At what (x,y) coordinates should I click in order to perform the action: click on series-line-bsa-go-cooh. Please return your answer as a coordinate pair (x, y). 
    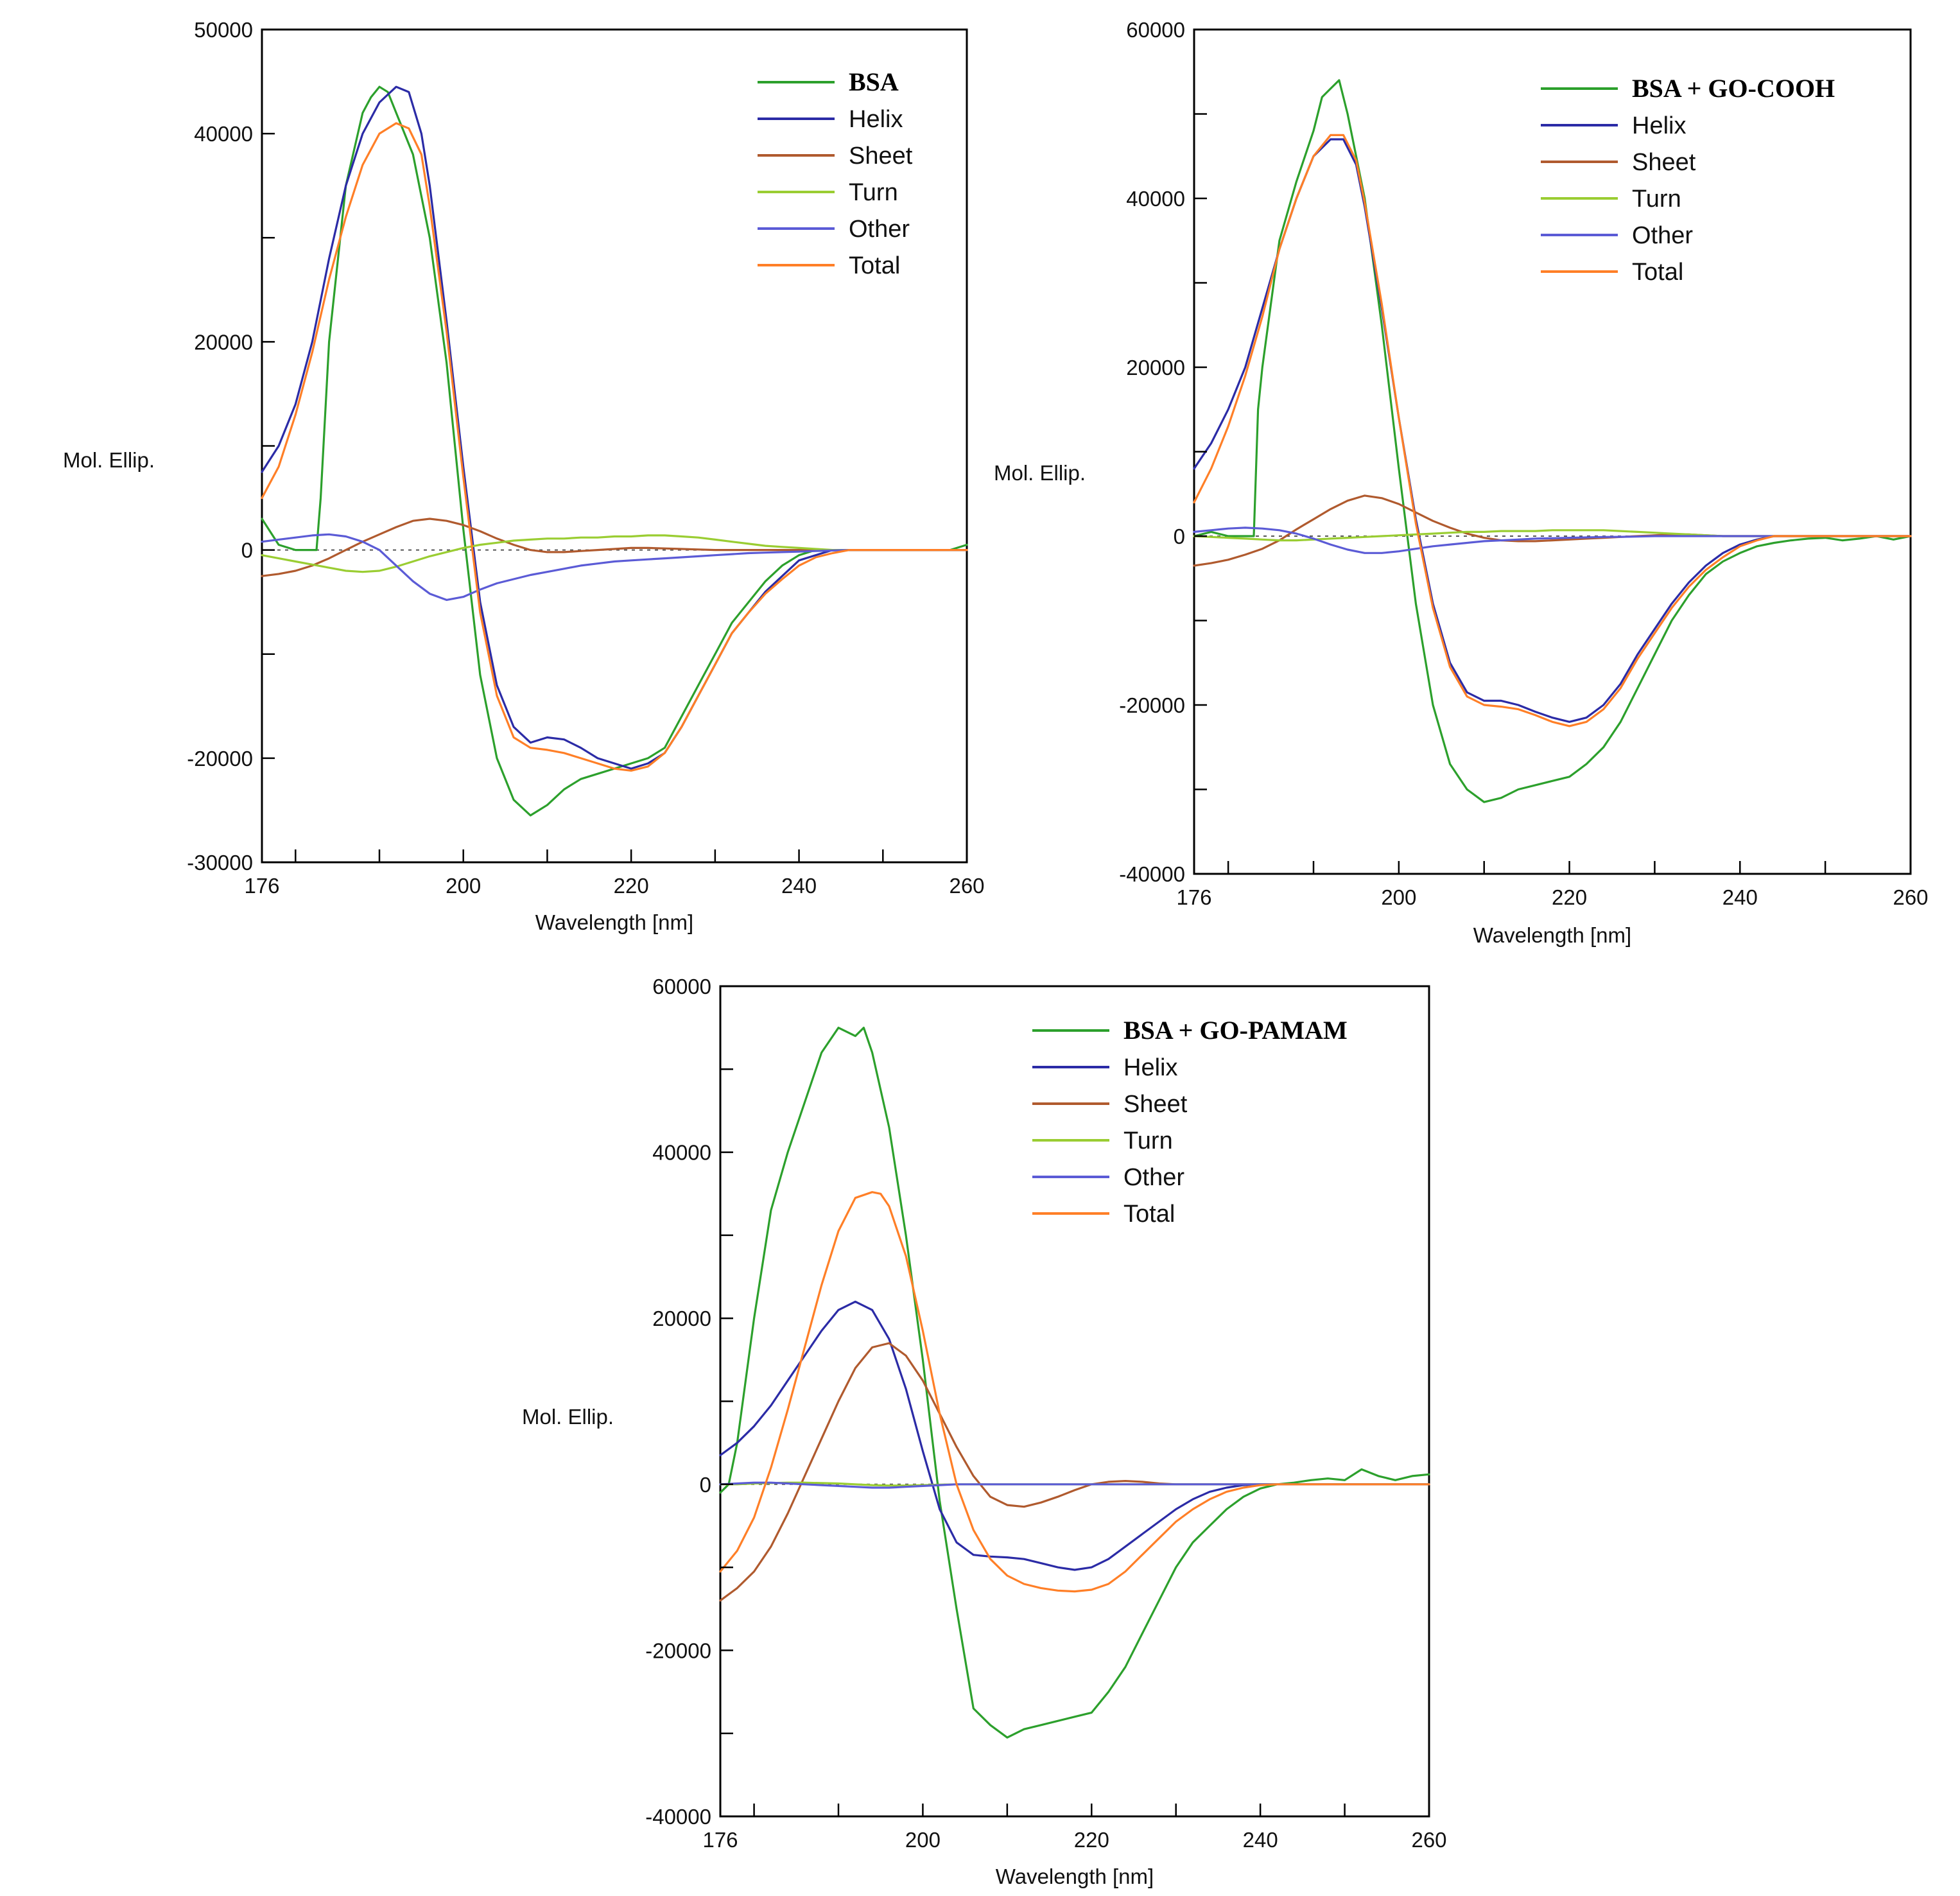
    Looking at the image, I should click on (1553, 441).